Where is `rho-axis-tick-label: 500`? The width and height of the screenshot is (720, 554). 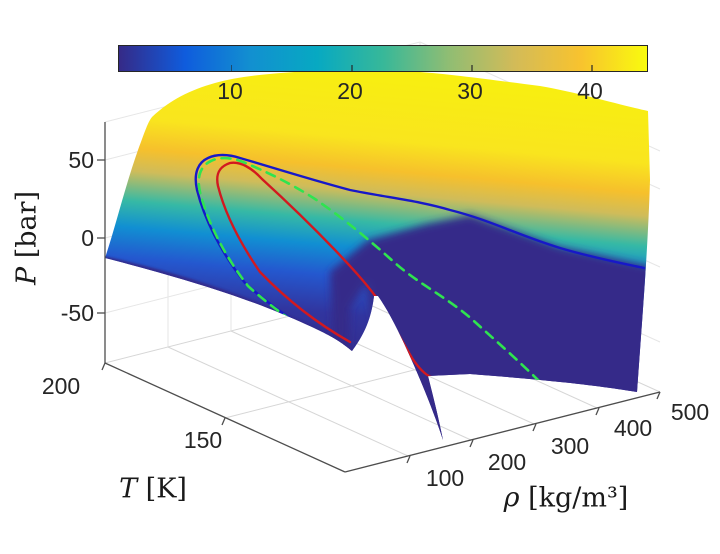 rho-axis-tick-label: 500 is located at coordinates (690, 412).